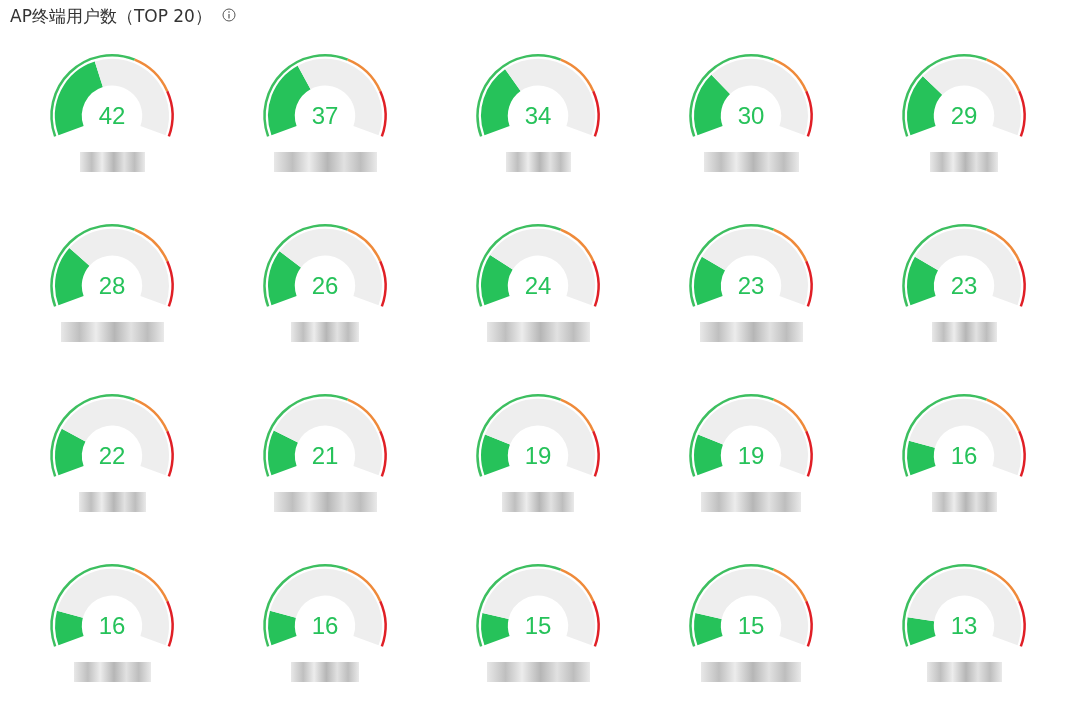 This screenshot has width=1075, height=720. I want to click on text: 13, so click(964, 626).